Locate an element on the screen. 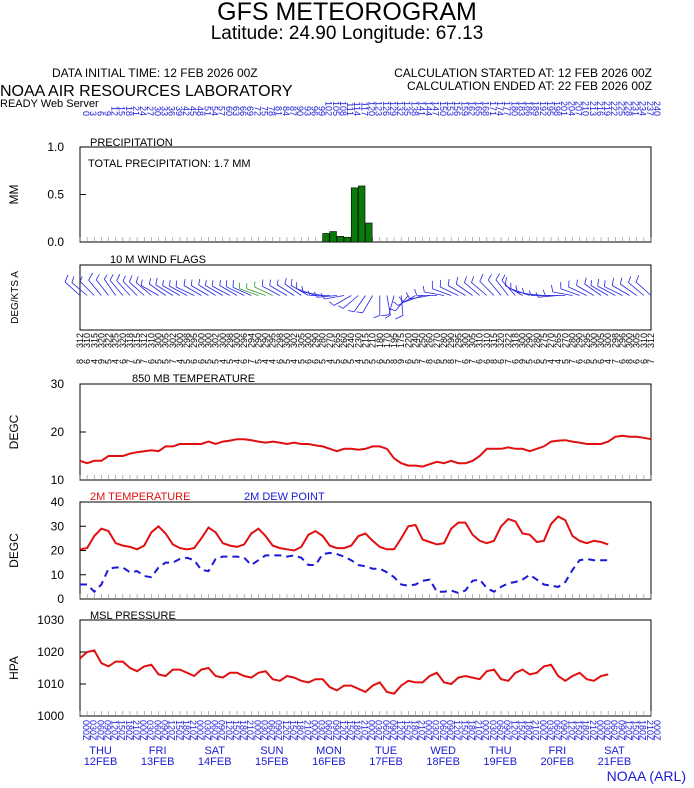  wind-dir-label: 215 is located at coordinates (366, 340).